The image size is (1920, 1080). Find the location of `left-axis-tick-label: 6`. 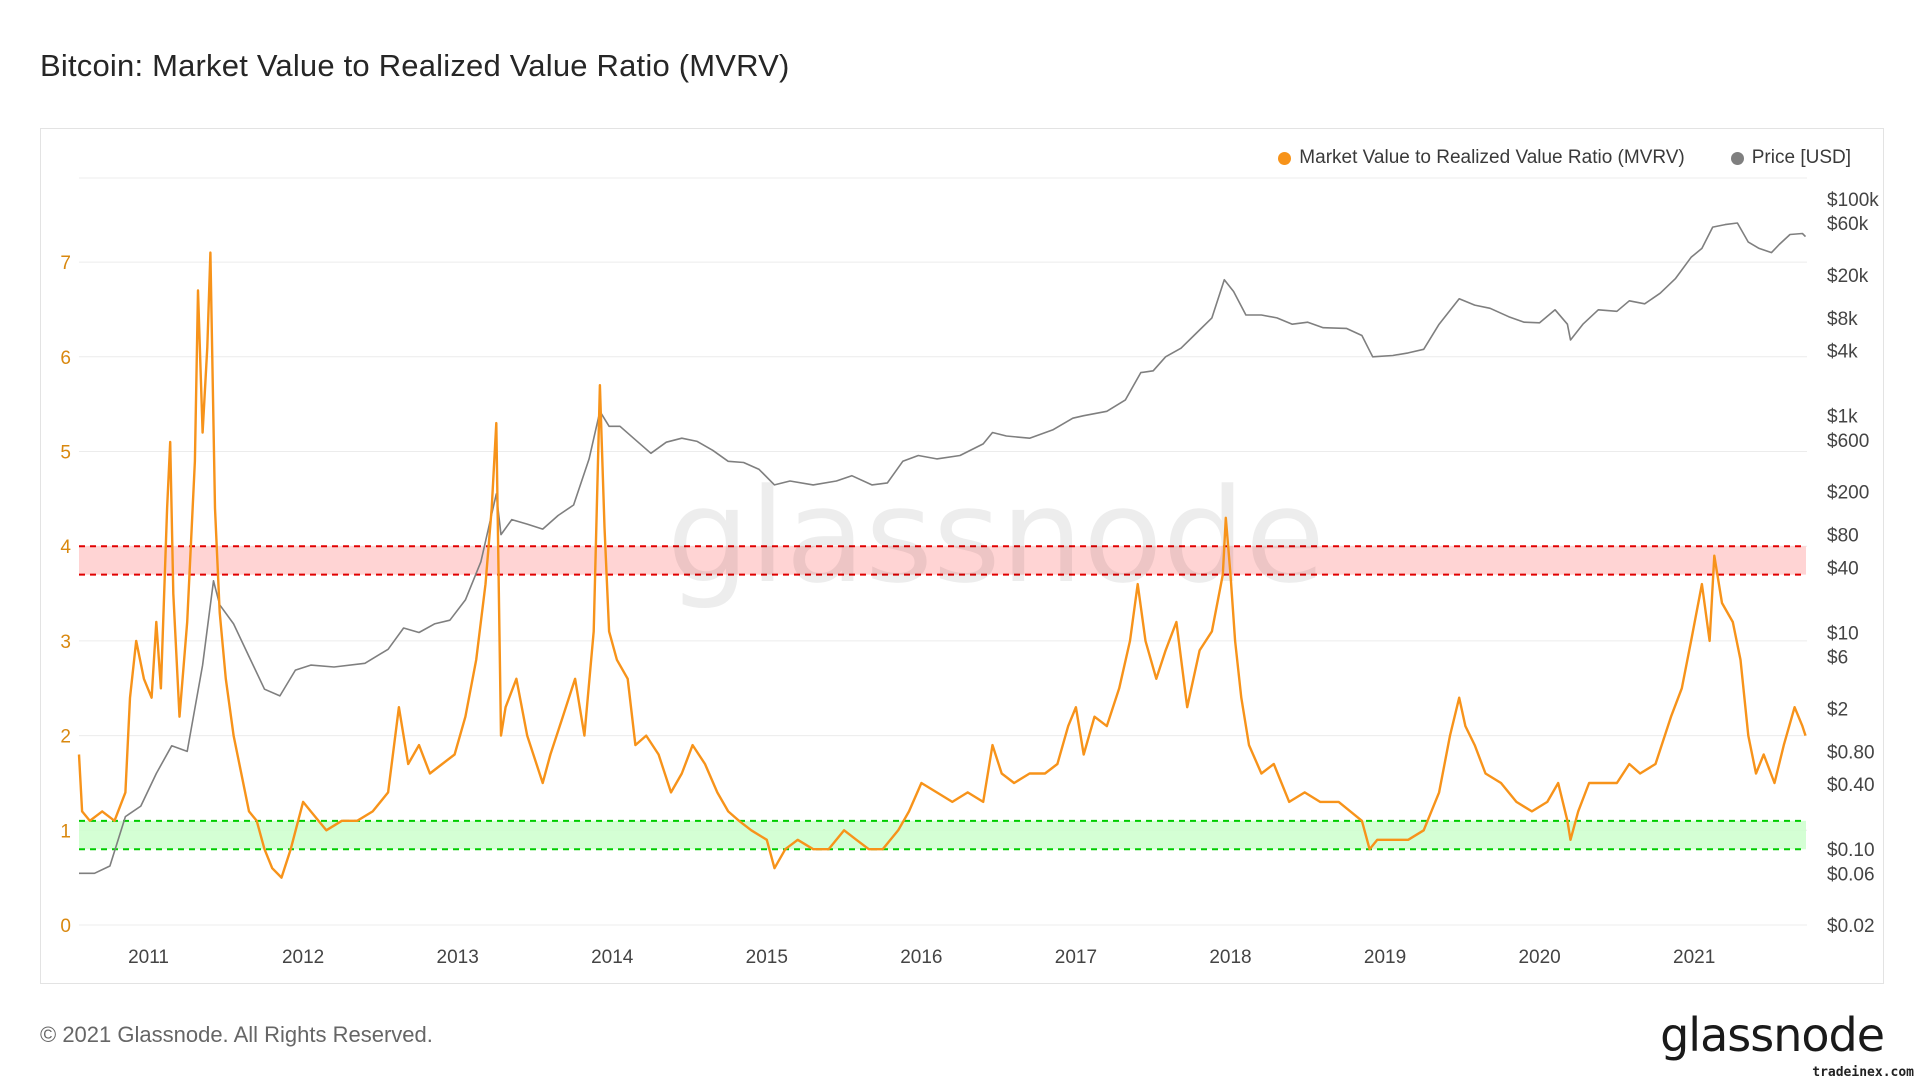

left-axis-tick-label: 6 is located at coordinates (65, 358).